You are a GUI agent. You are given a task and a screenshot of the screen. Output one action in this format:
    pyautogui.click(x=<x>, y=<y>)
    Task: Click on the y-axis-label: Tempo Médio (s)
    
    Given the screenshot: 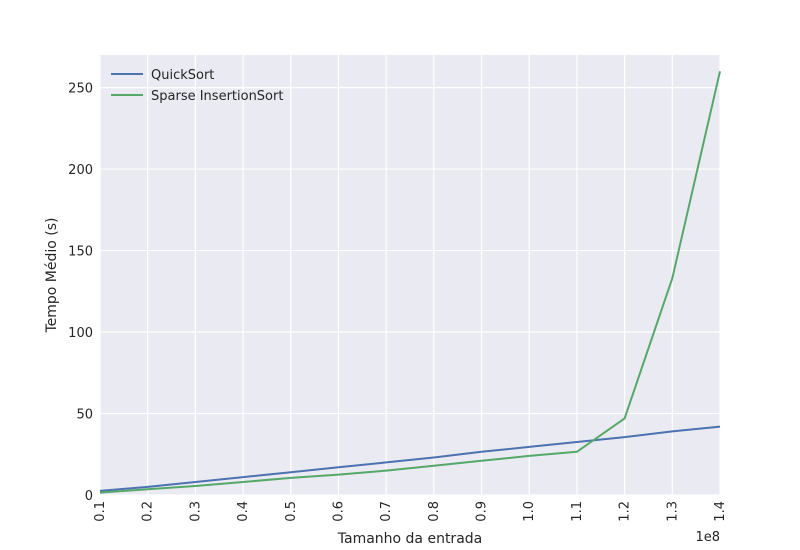 What is the action you would take?
    pyautogui.click(x=52, y=275)
    